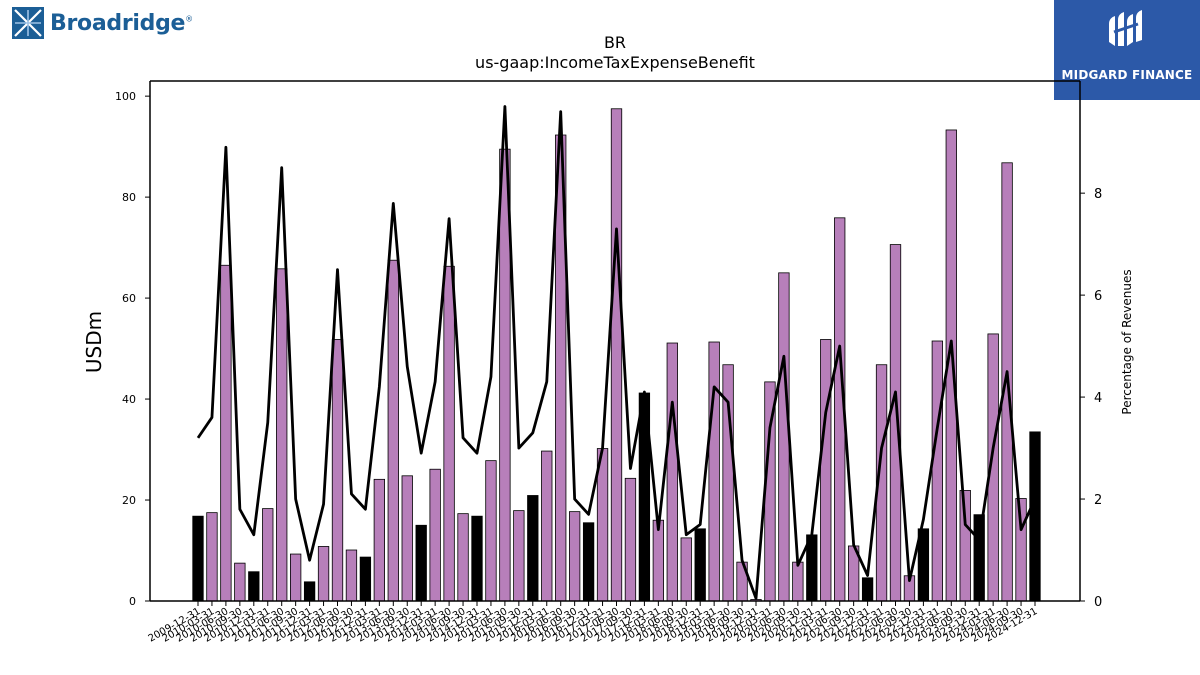  Describe the element at coordinates (129, 298) in the screenshot. I see `y-tick-label: 60` at that location.